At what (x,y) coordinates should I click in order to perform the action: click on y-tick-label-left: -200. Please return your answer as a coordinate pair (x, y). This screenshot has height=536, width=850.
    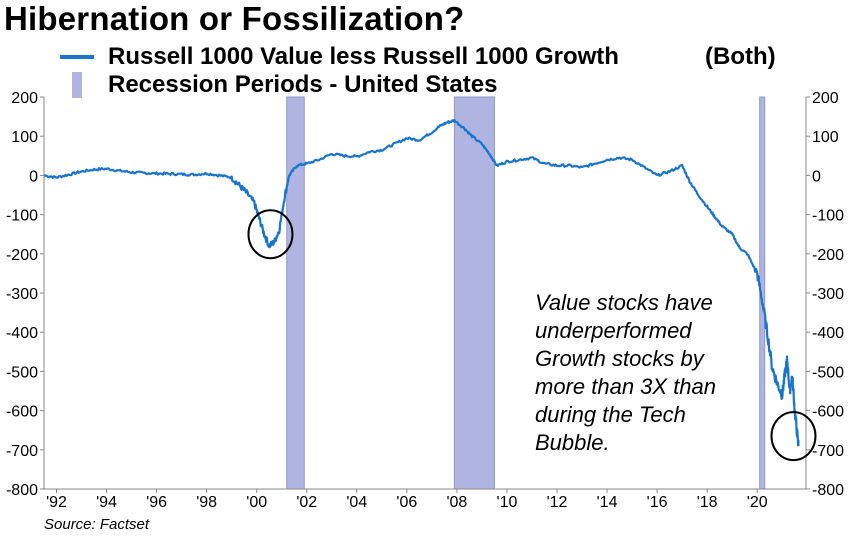
    Looking at the image, I should click on (22, 255).